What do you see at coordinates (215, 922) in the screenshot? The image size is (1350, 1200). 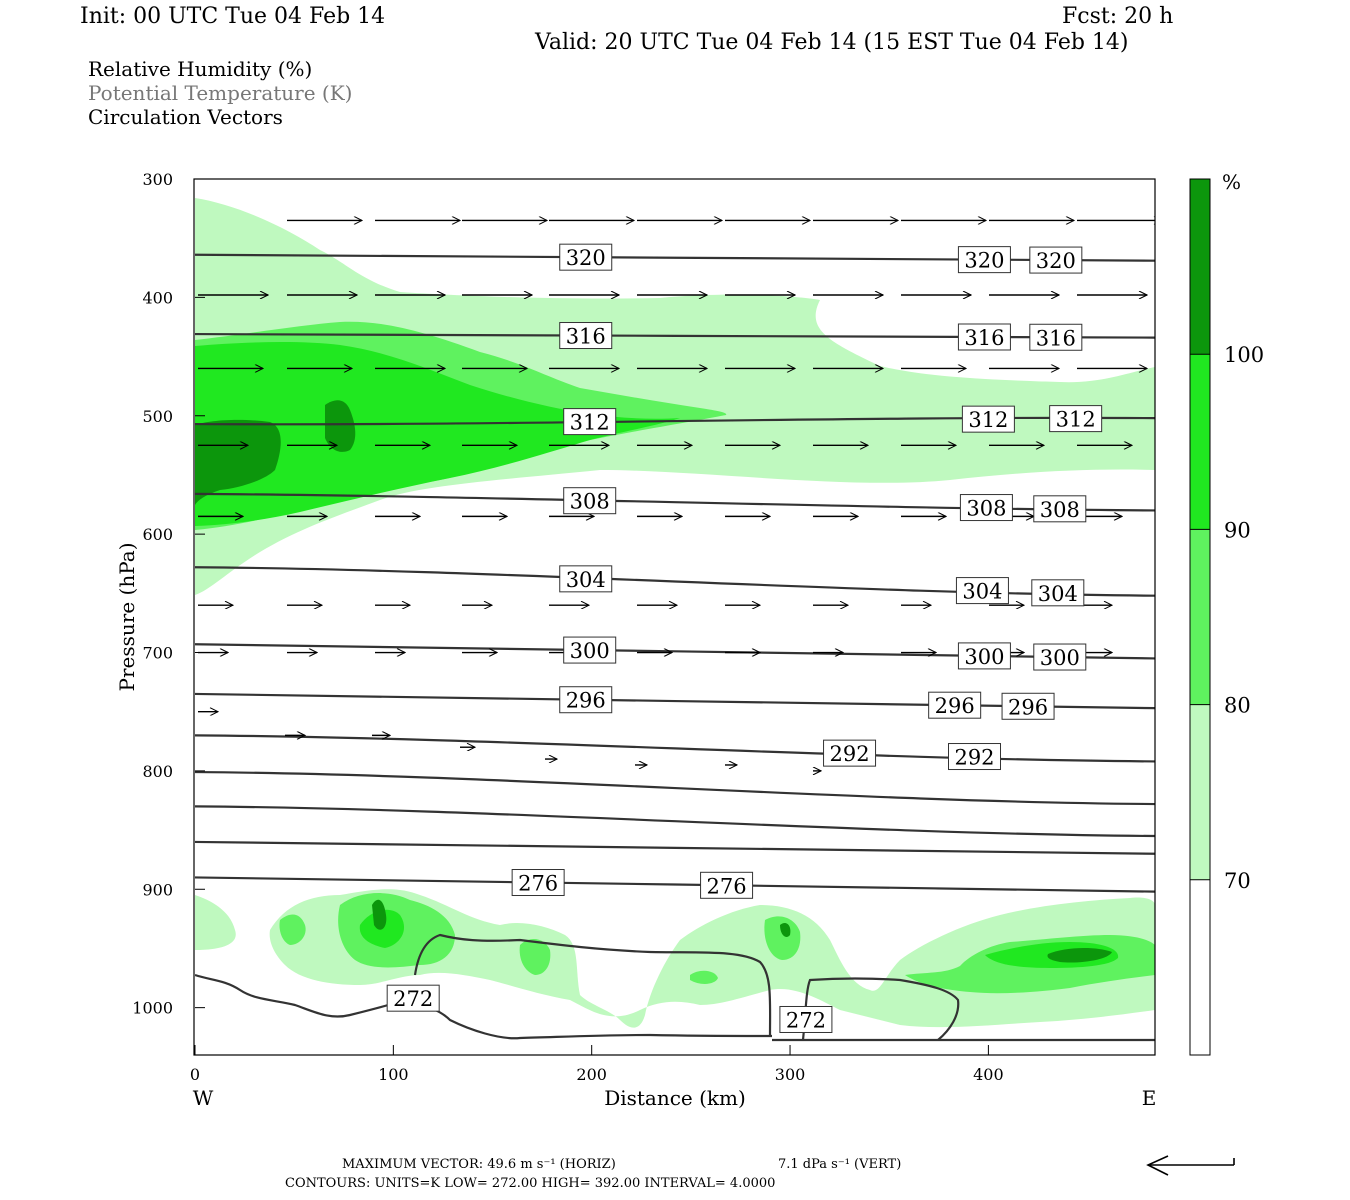 I see `rh-70-lower` at bounding box center [215, 922].